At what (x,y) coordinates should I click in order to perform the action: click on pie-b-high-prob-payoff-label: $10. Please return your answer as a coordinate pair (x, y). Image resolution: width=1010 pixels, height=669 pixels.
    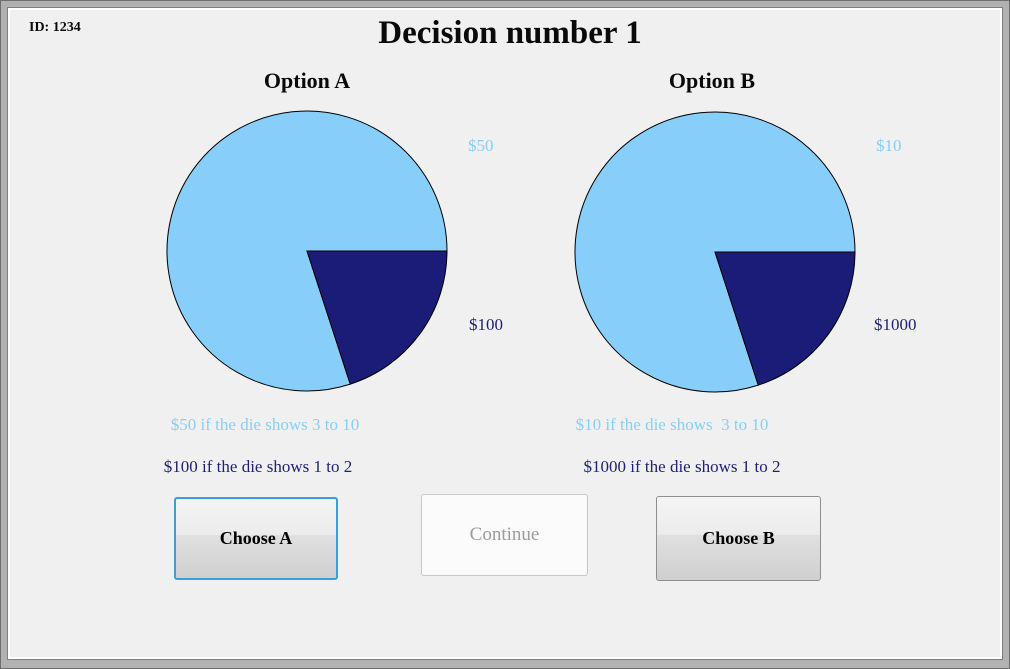
    Looking at the image, I should click on (889, 145).